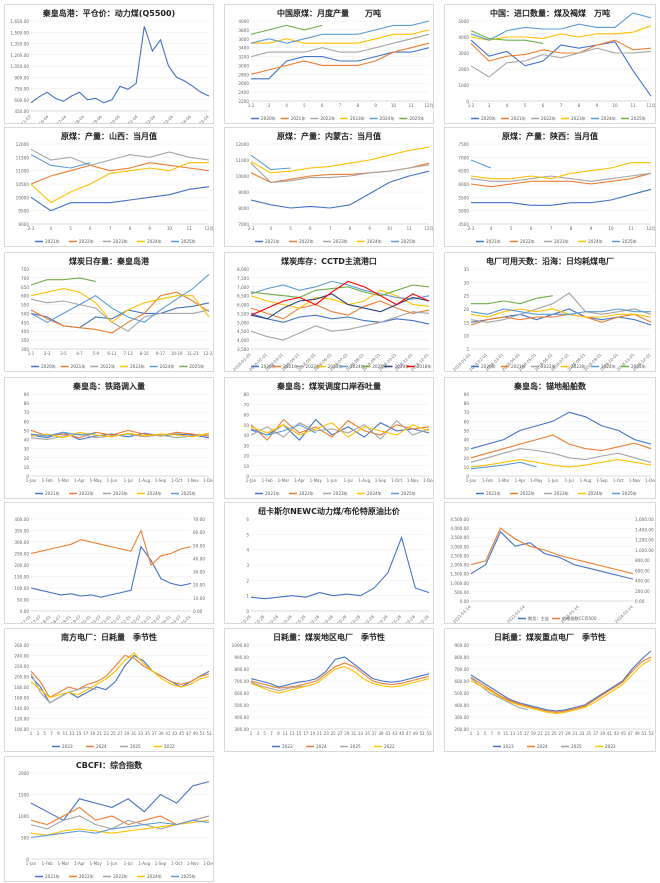  Describe the element at coordinates (134, 733) in the screenshot. I see `x-tick-label: 31` at that location.